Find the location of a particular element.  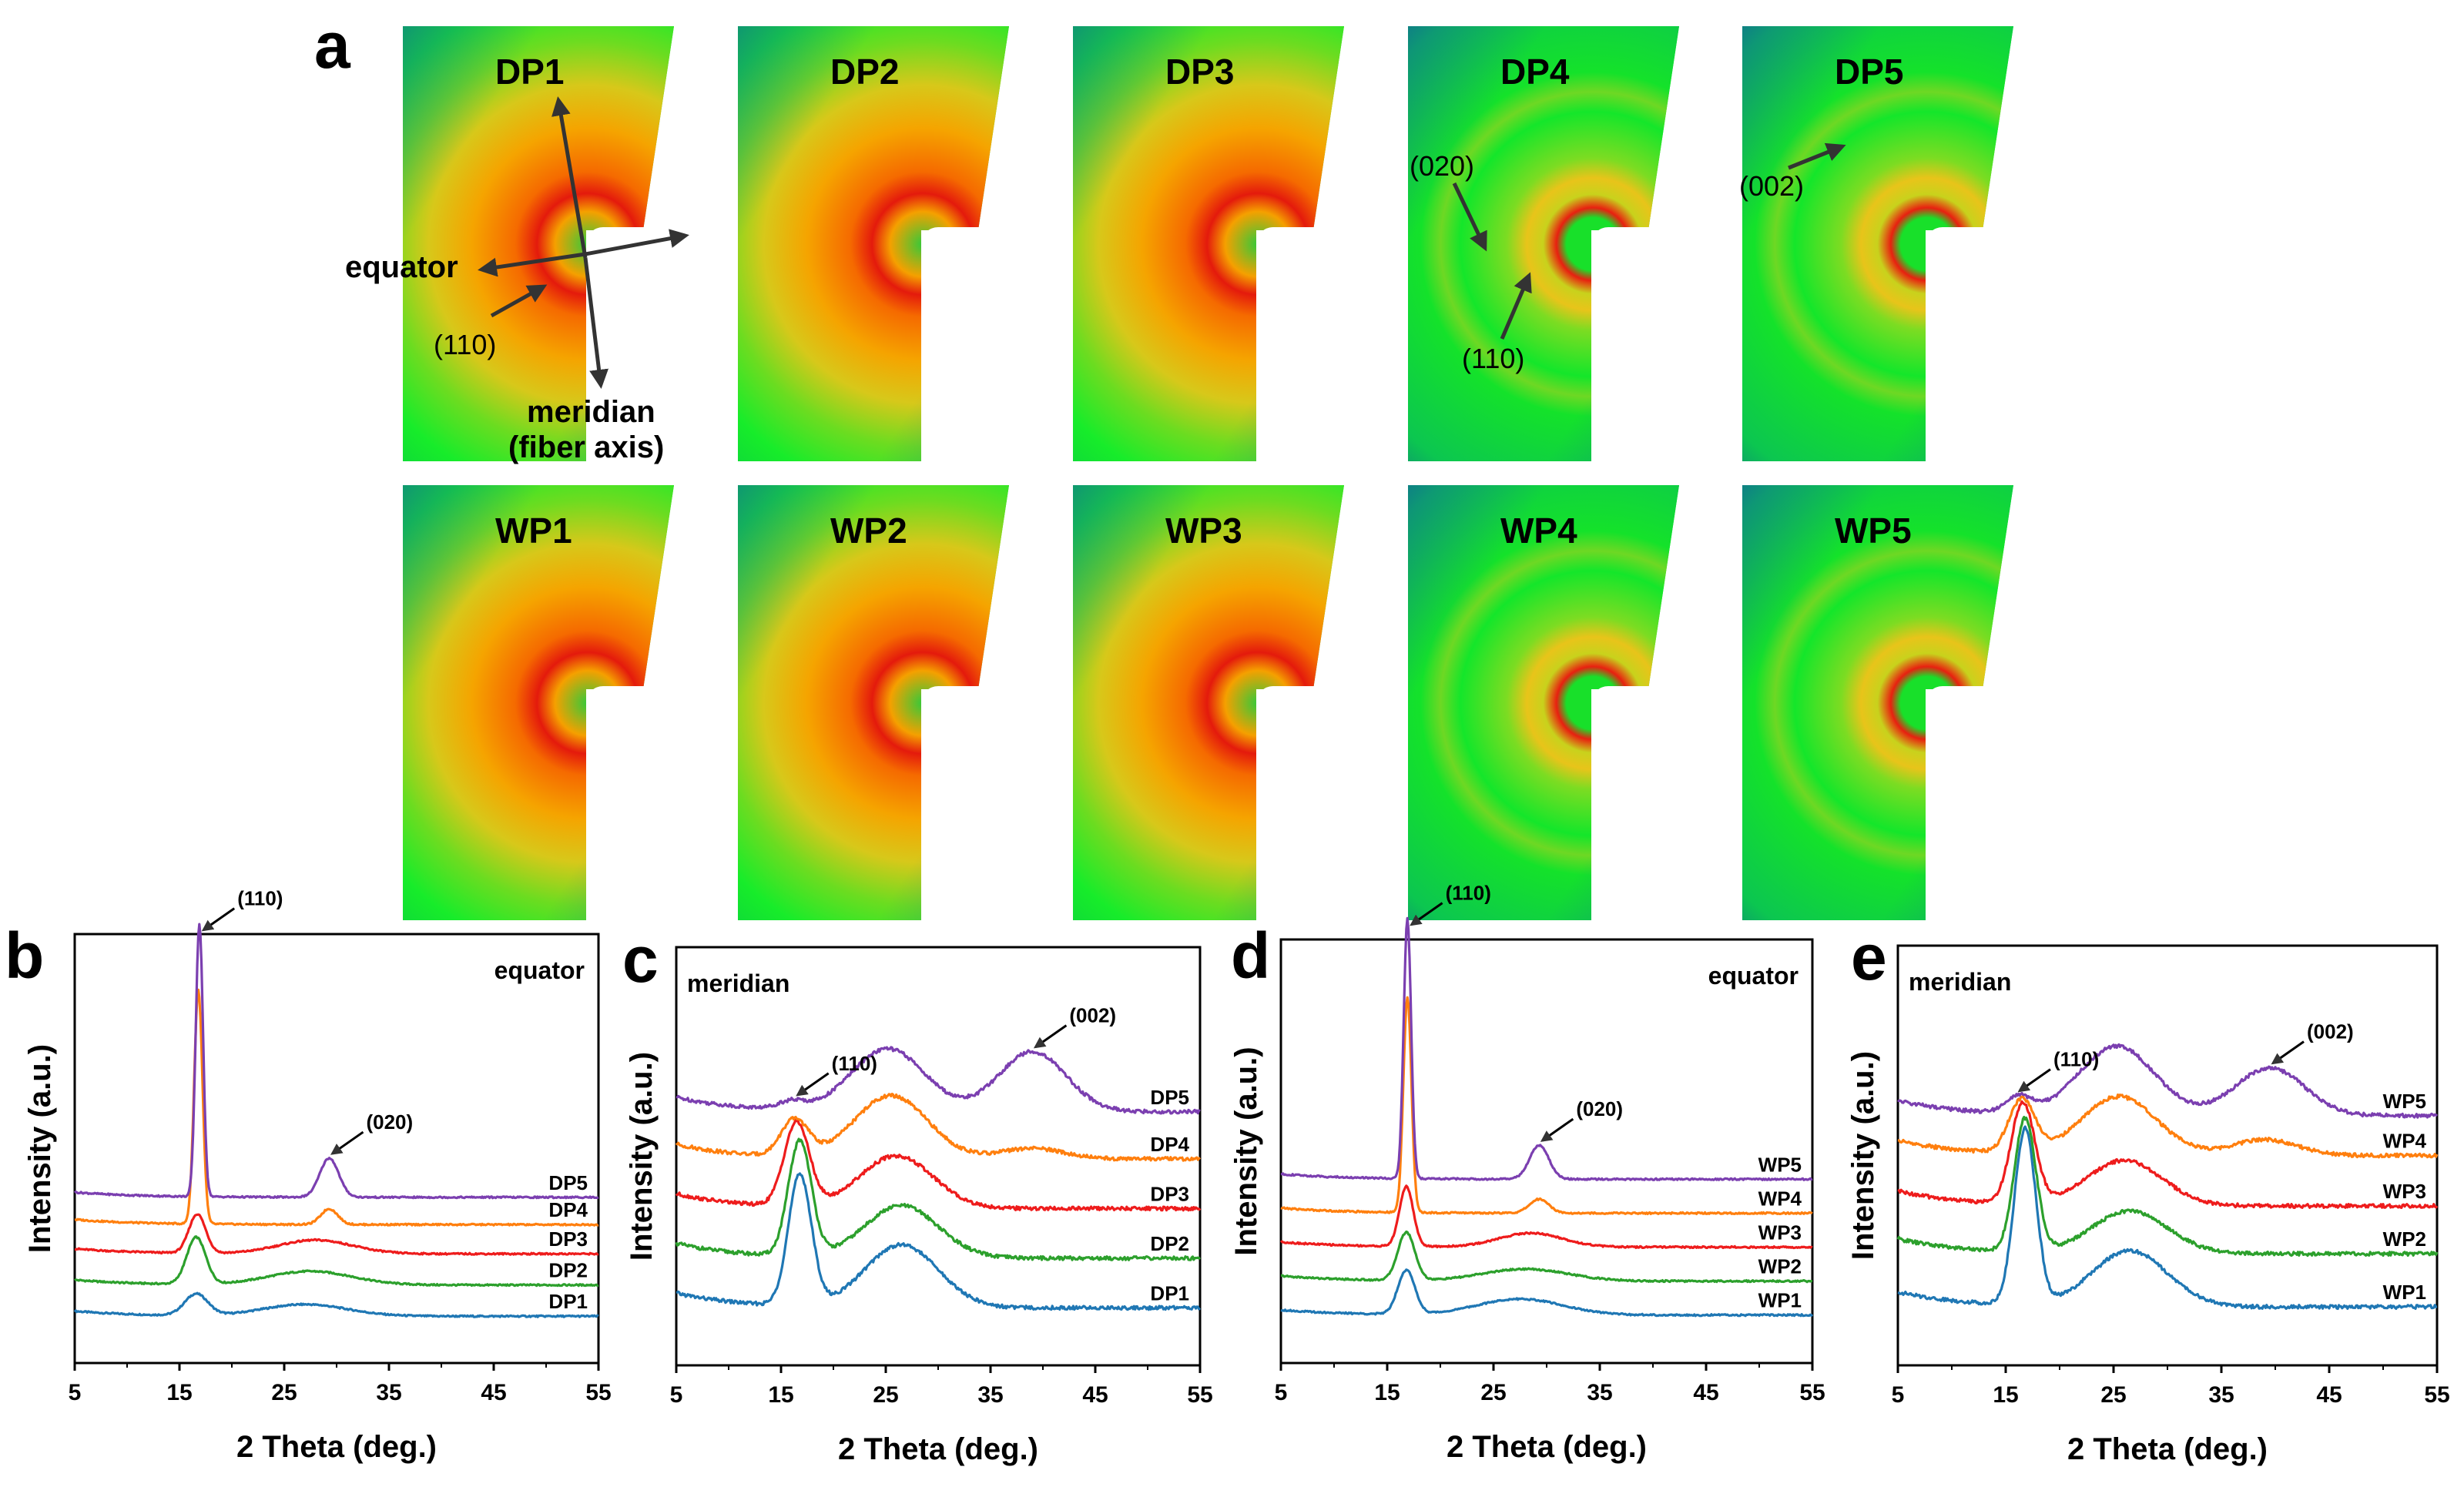

plot-frame is located at coordinates (337, 1149).